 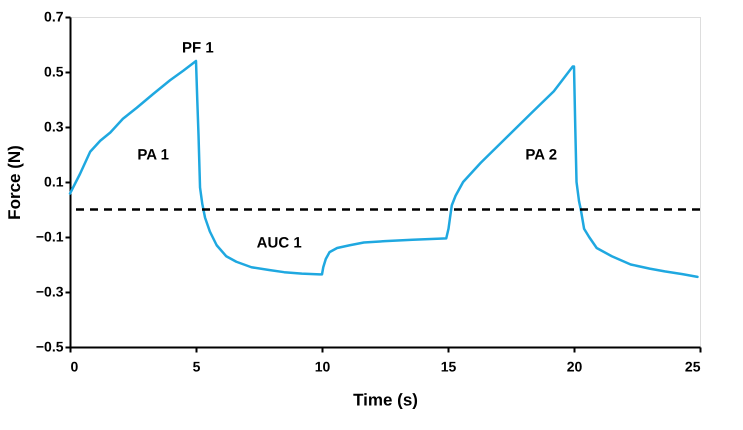 What do you see at coordinates (74, 366) in the screenshot?
I see `x-tick-label: 0` at bounding box center [74, 366].